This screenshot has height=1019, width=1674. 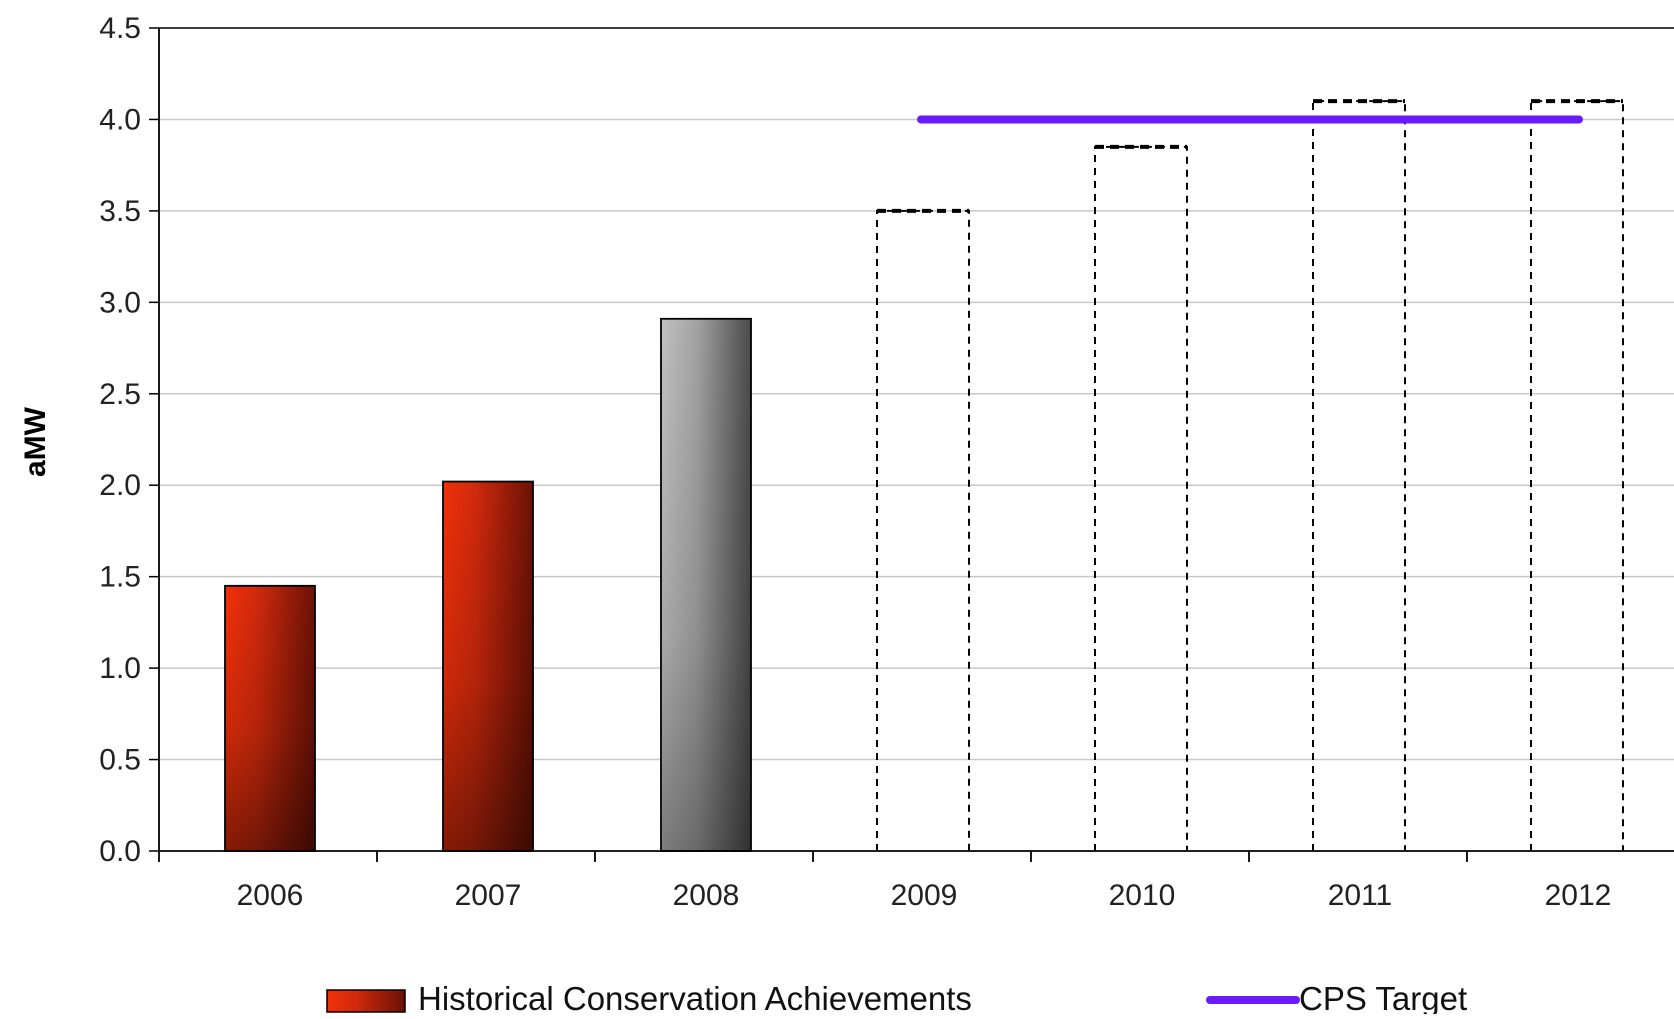 I want to click on bar-dashed-2009, so click(x=923, y=529).